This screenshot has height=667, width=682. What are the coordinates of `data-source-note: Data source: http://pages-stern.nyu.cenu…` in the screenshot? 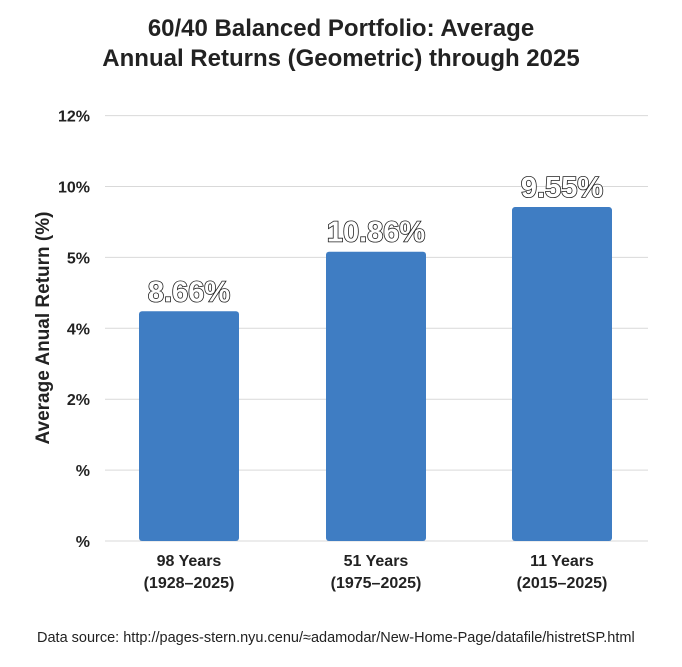 It's located at (336, 638).